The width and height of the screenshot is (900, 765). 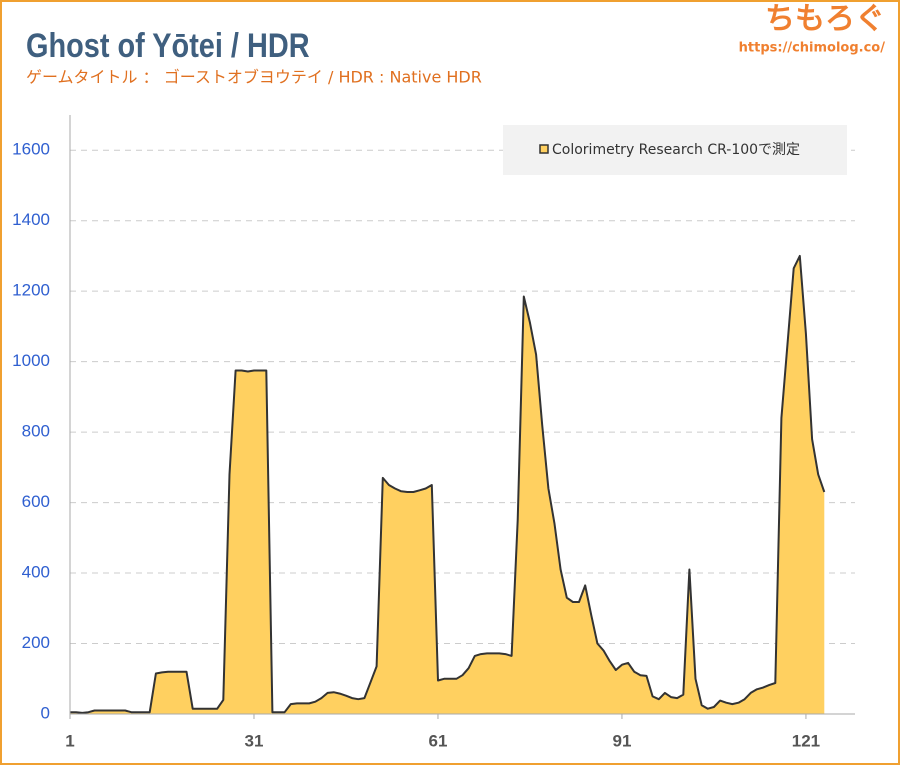 I want to click on chart-title: Ghost of Yōtei / HDR, so click(x=168, y=45).